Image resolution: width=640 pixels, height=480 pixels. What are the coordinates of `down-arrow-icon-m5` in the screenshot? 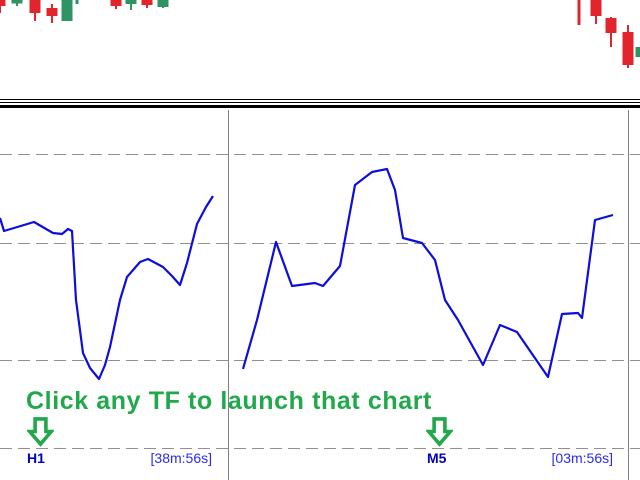 It's located at (439, 431).